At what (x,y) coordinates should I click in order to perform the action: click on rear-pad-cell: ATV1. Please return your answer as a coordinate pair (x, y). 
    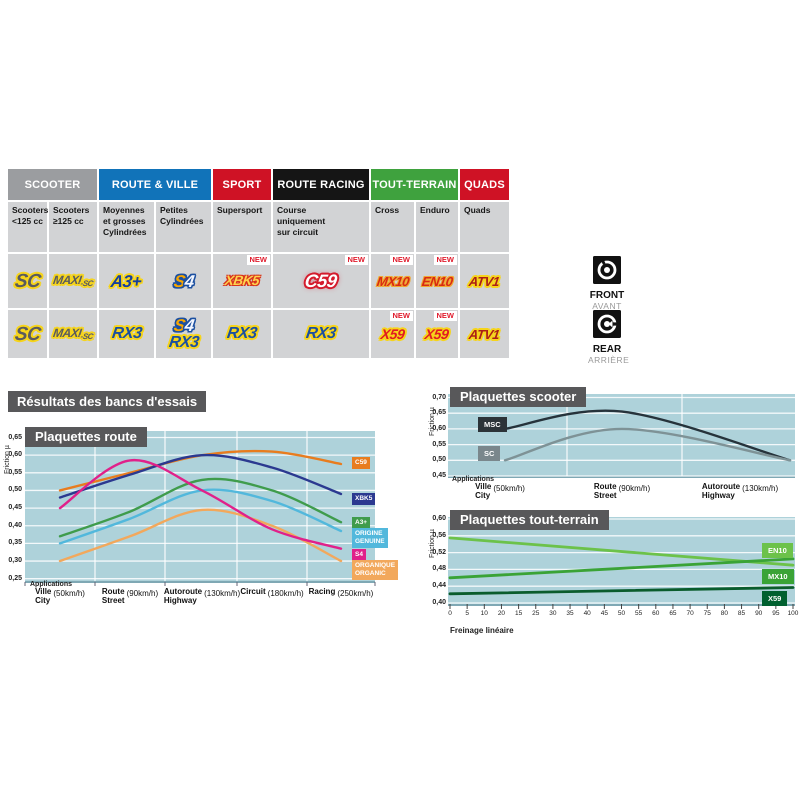
    Looking at the image, I should click on (484, 334).